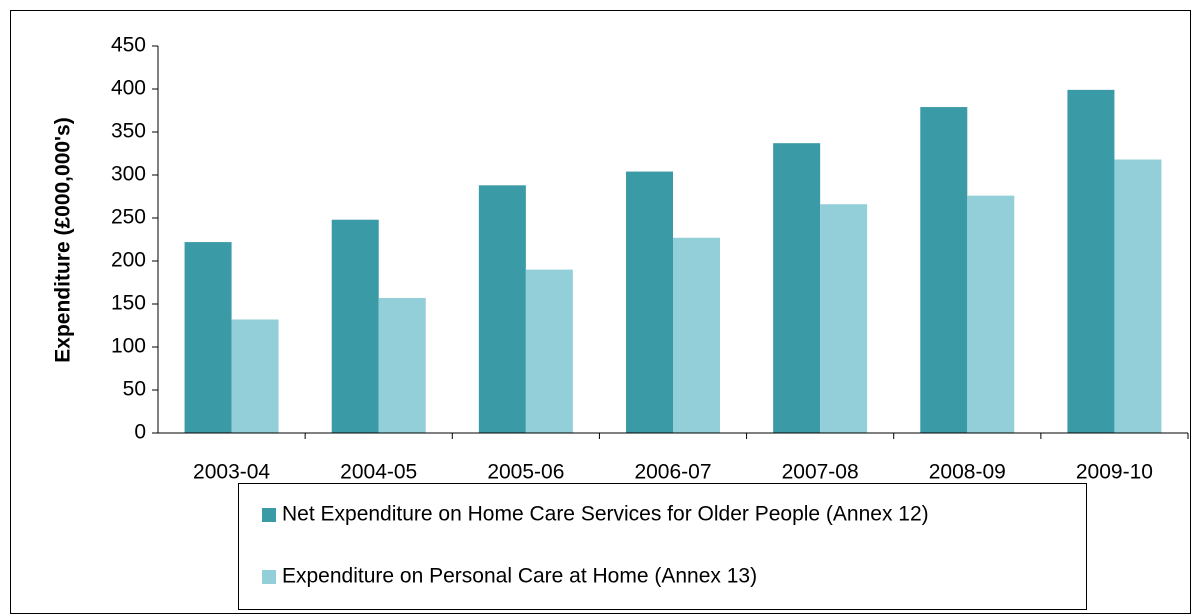 Image resolution: width=1192 pixels, height=615 pixels. What do you see at coordinates (134, 389) in the screenshot?
I see `y-tick-label: 50` at bounding box center [134, 389].